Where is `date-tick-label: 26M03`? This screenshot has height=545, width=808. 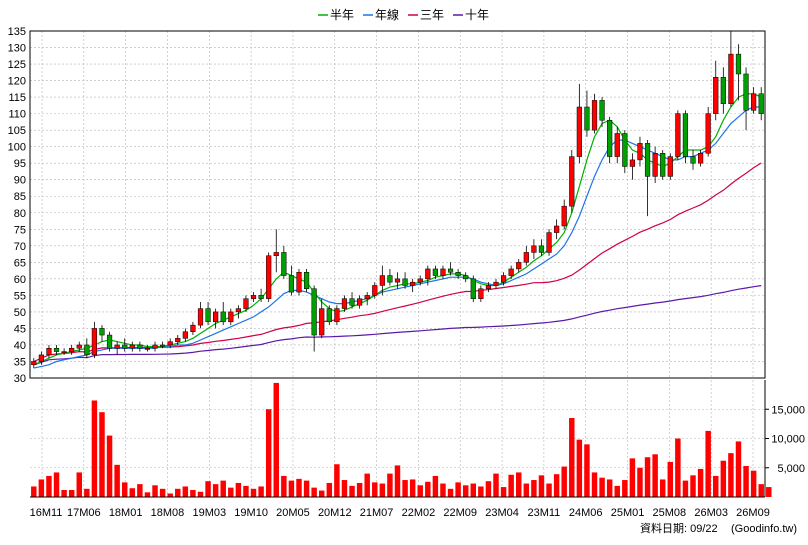 date-tick-label: 26M03 is located at coordinates (711, 513).